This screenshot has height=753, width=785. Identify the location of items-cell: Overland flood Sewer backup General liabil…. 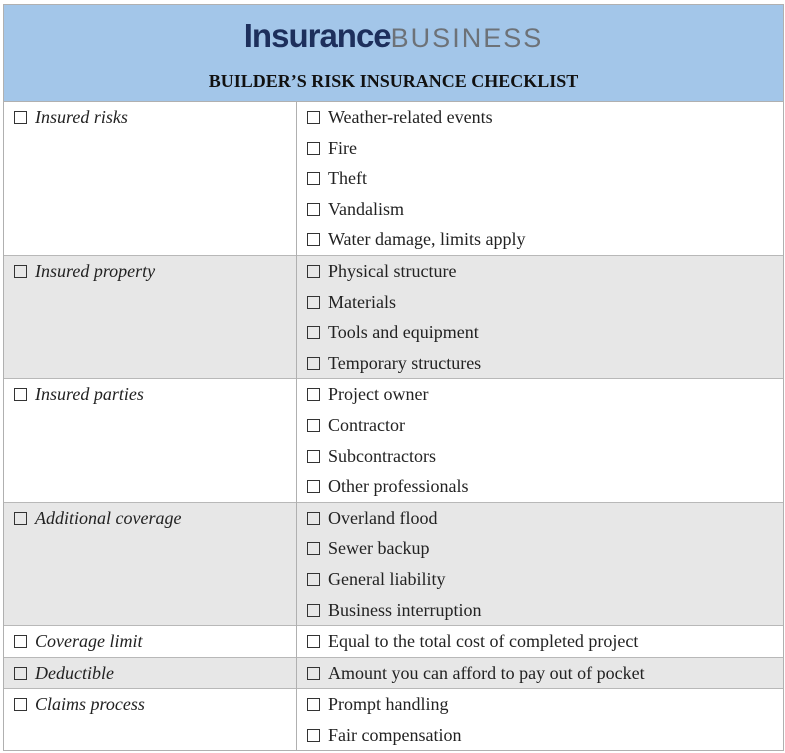
(539, 563).